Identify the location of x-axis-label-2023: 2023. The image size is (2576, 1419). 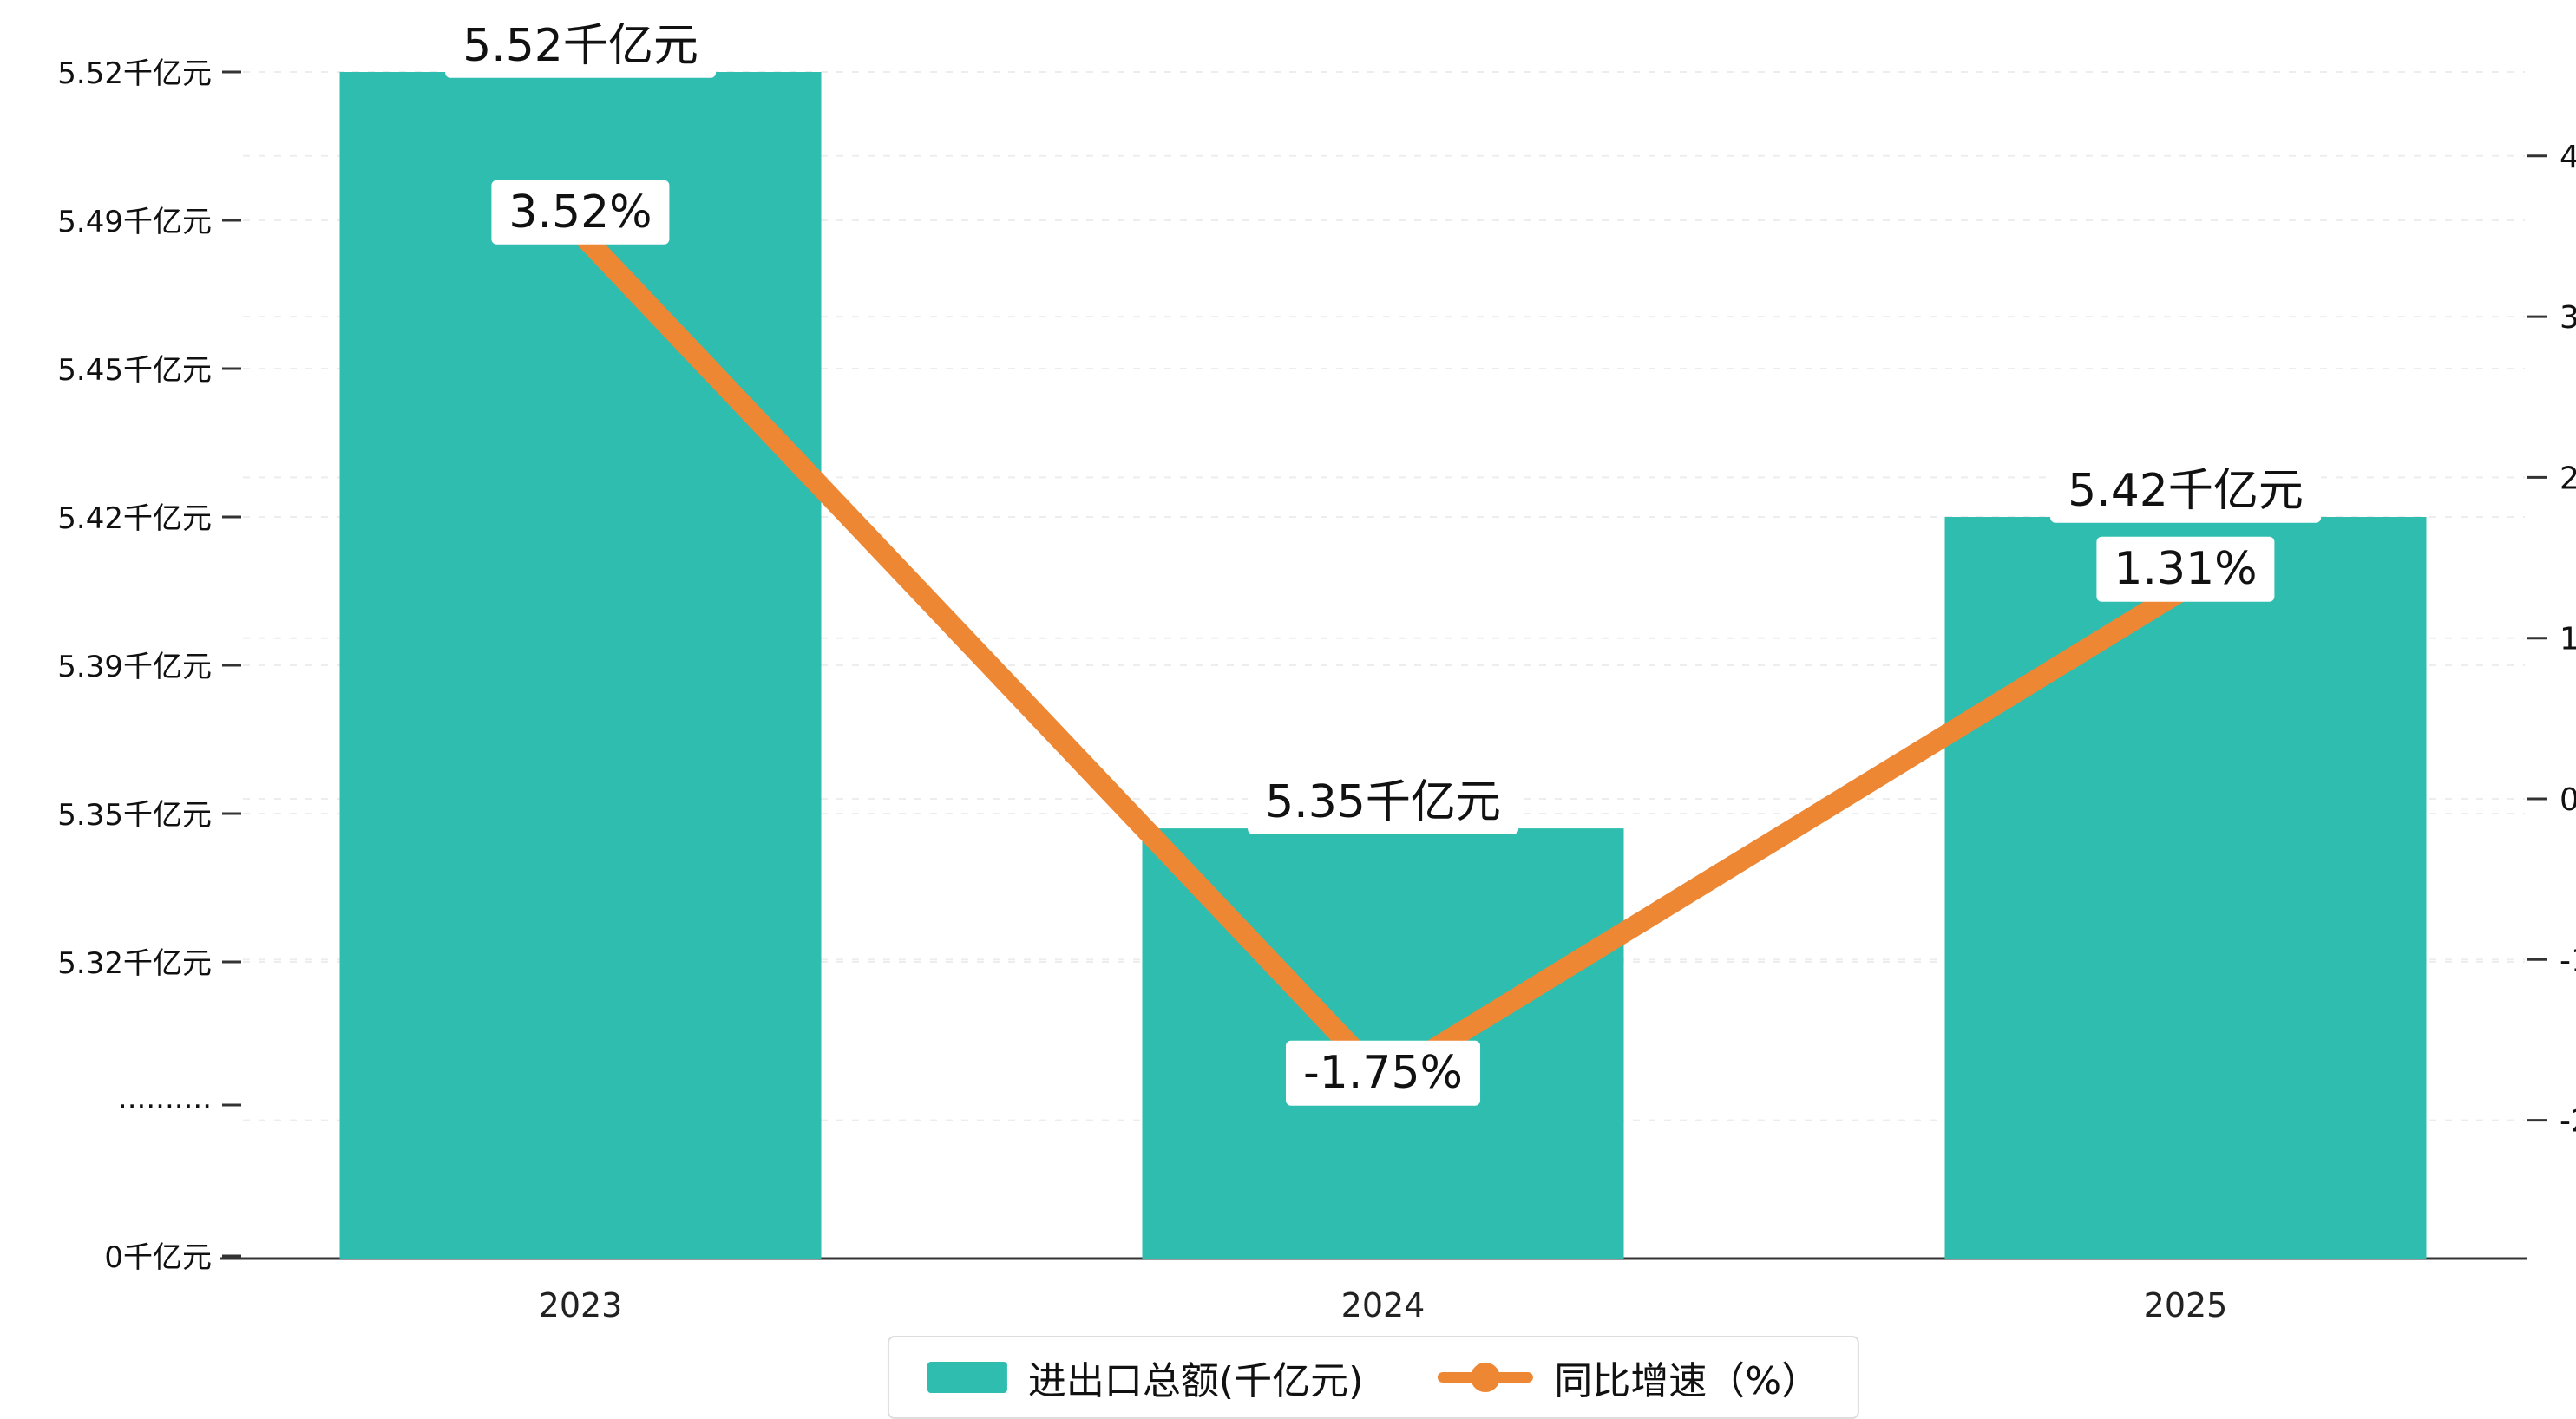
(581, 1305).